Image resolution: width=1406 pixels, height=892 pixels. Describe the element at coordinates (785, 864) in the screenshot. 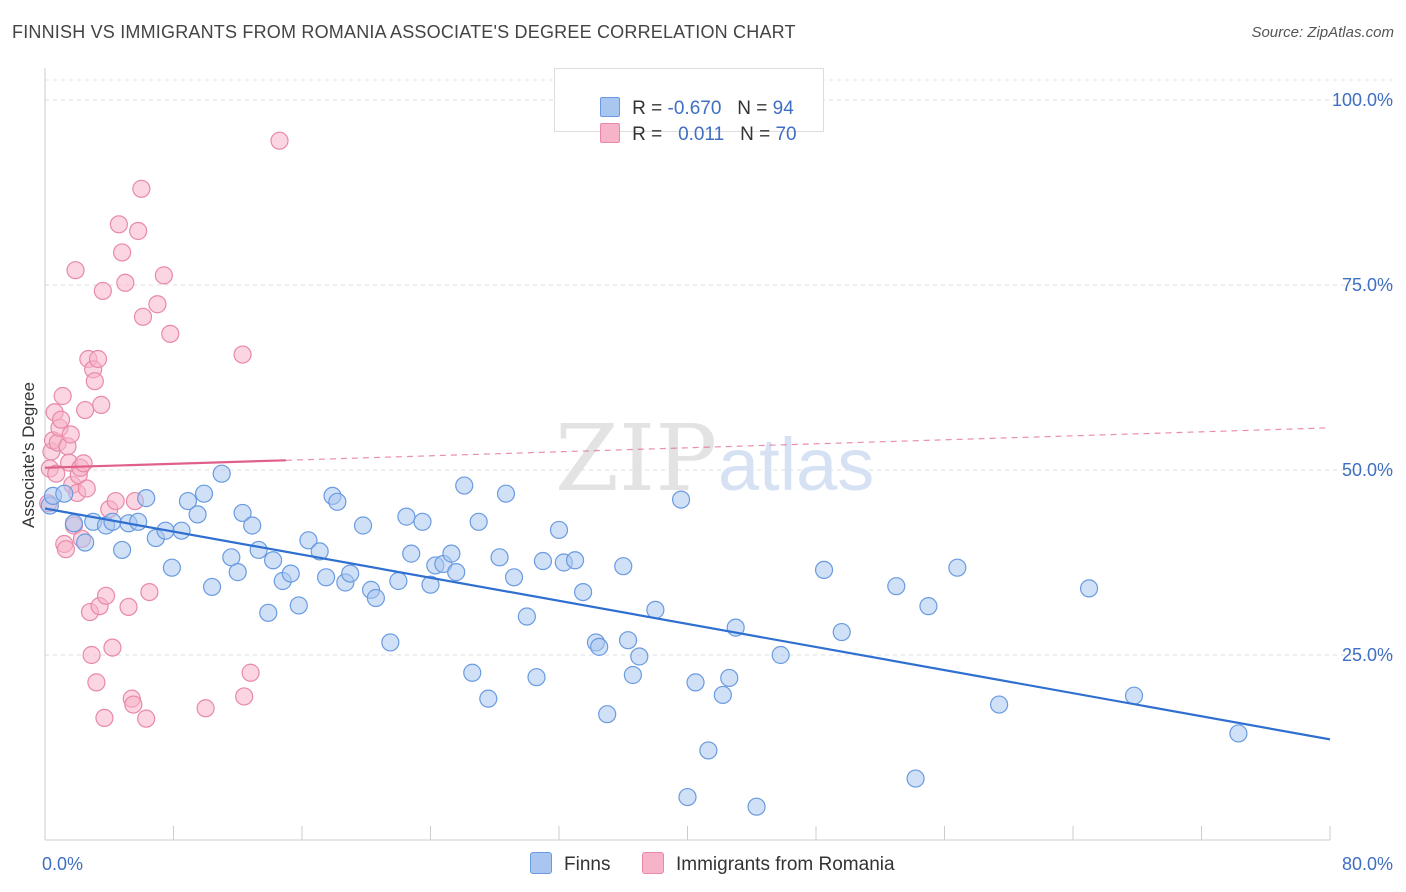

I see `bottom-legend-label-romania: Immigrants from Romania` at that location.